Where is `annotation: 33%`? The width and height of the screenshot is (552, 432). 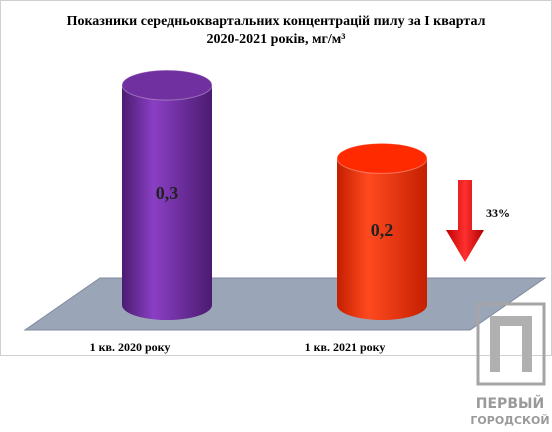 annotation: 33% is located at coordinates (498, 213).